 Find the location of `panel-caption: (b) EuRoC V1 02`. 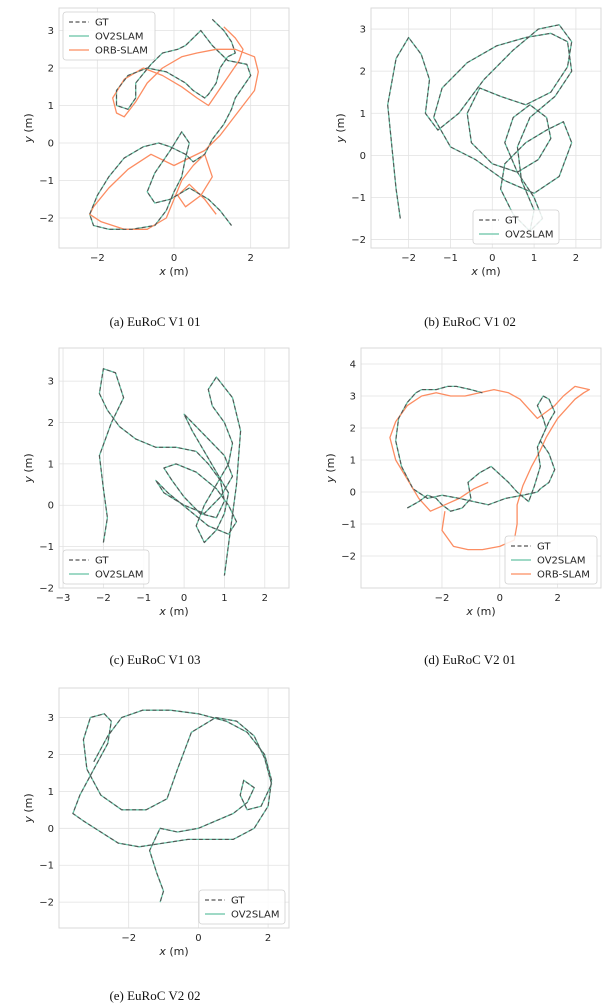

panel-caption: (b) EuRoC V1 02 is located at coordinates (470, 321).